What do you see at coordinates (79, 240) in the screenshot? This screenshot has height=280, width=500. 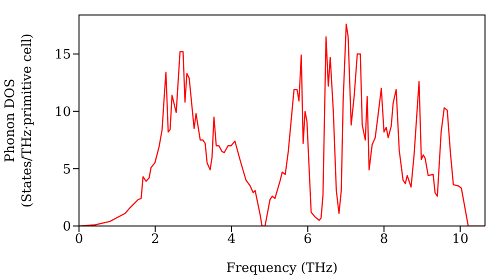 I see `x-tick-label: 0` at bounding box center [79, 240].